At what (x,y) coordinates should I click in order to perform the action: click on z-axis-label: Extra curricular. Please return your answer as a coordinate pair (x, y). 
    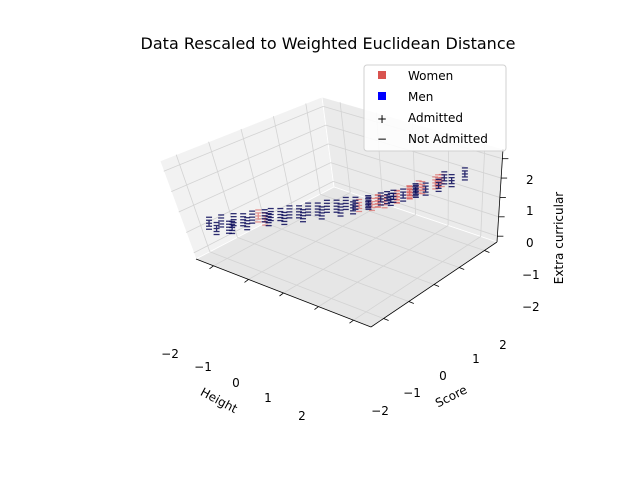
    Looking at the image, I should click on (559, 238).